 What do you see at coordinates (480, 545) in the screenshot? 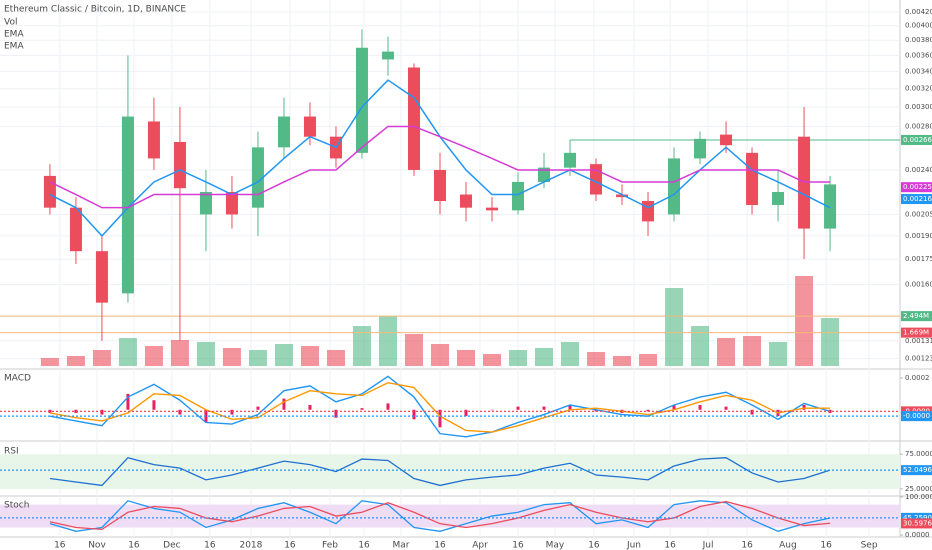
I see `x-tick-label: Apr` at bounding box center [480, 545].